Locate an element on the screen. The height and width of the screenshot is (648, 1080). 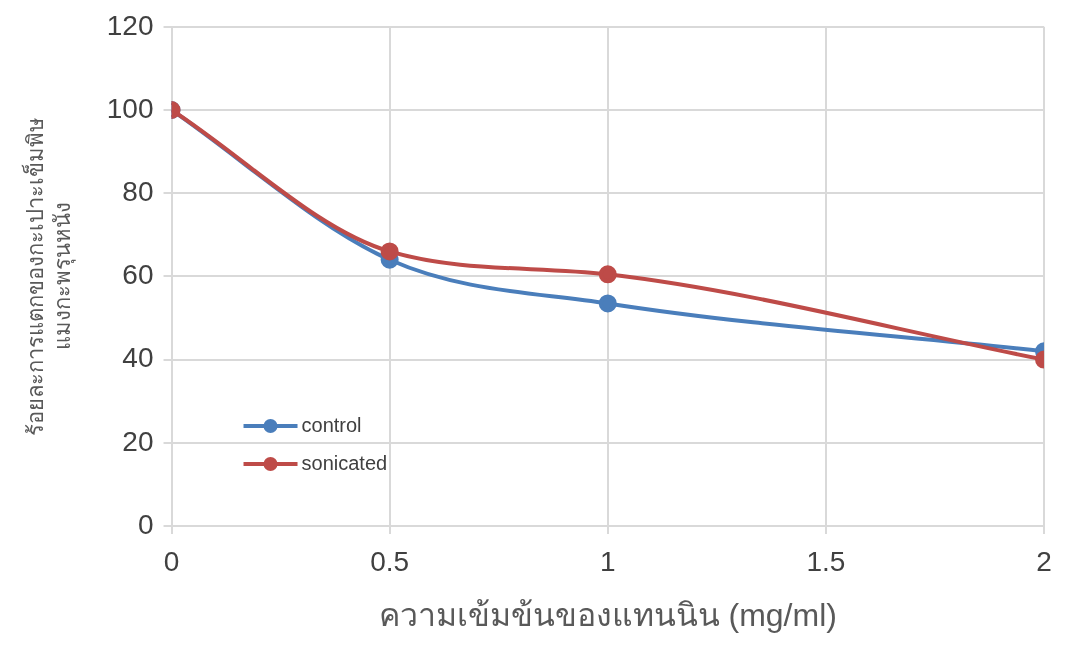
y-tick-label: 60 is located at coordinates (138, 275).